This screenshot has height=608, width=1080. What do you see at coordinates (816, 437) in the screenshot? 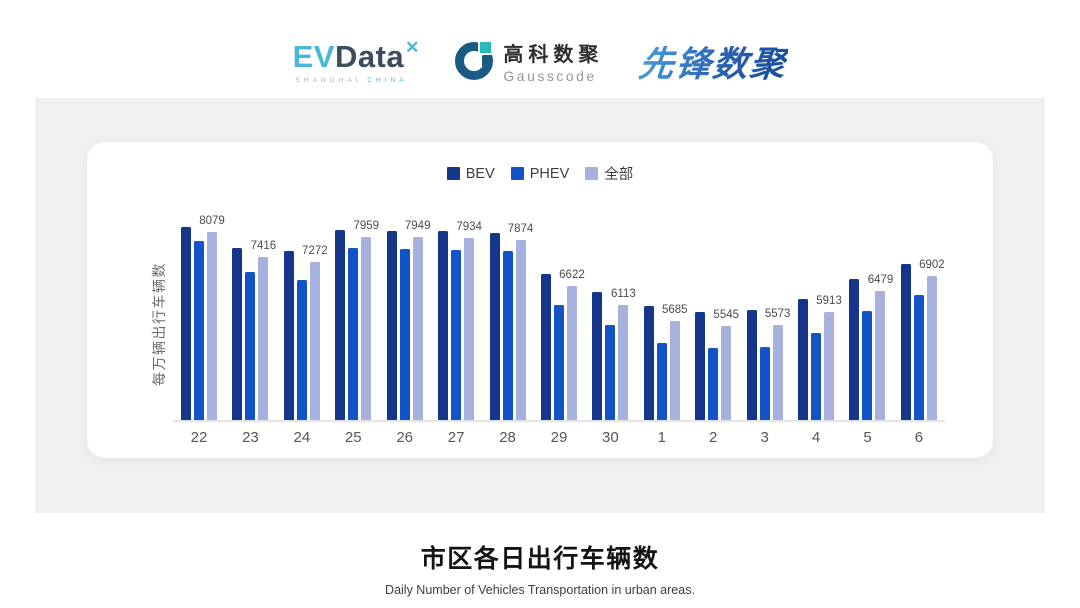
I see `x-tick-4: 4` at bounding box center [816, 437].